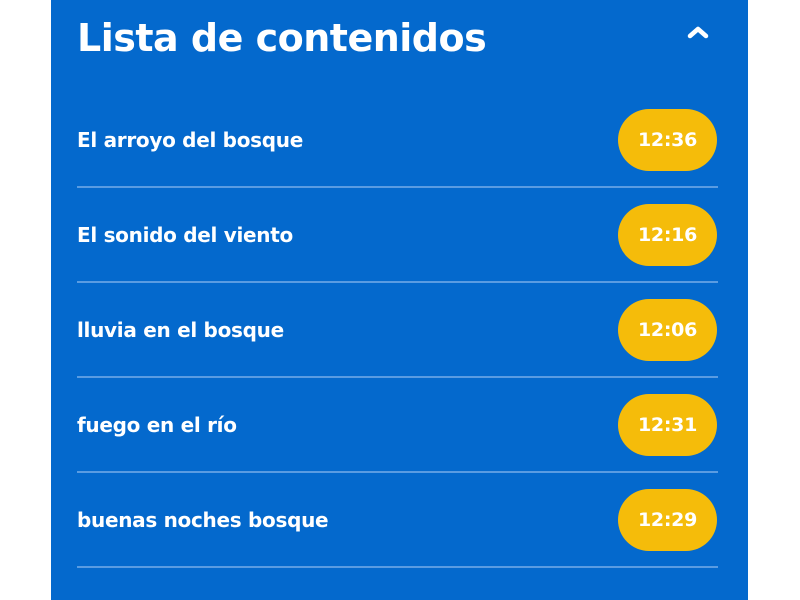 Image resolution: width=800 pixels, height=600 pixels. I want to click on panel-title: Lista de contenidos, so click(282, 38).